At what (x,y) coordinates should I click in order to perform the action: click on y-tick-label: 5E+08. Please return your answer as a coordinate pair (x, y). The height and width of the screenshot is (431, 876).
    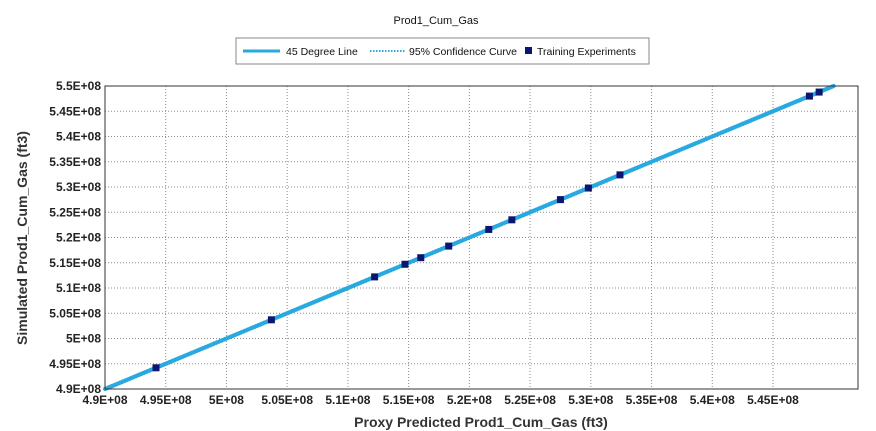
    Looking at the image, I should click on (83, 339).